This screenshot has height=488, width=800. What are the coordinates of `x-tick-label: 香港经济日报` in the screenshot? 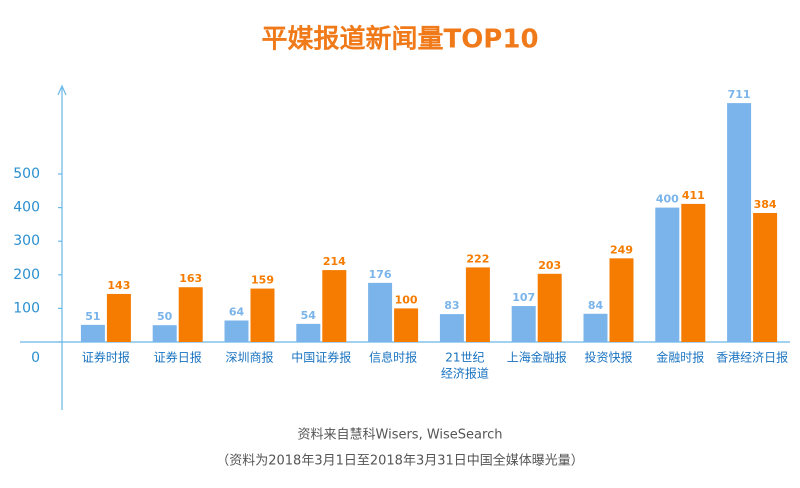 It's located at (752, 357).